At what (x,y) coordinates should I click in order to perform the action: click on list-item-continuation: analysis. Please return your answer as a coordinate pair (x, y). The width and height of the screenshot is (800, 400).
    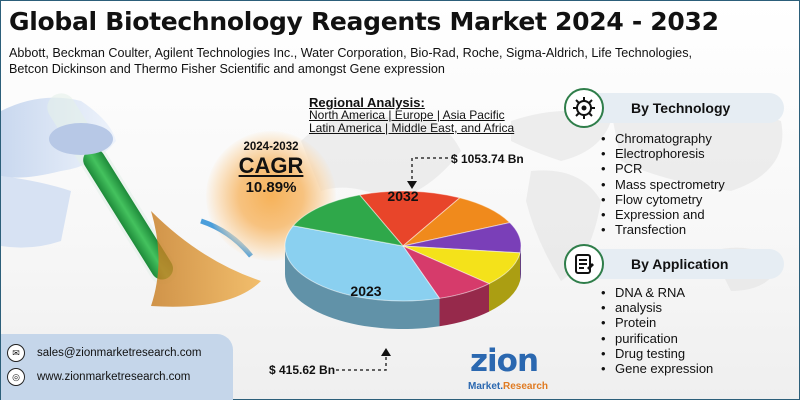
    Looking at the image, I should click on (656, 307).